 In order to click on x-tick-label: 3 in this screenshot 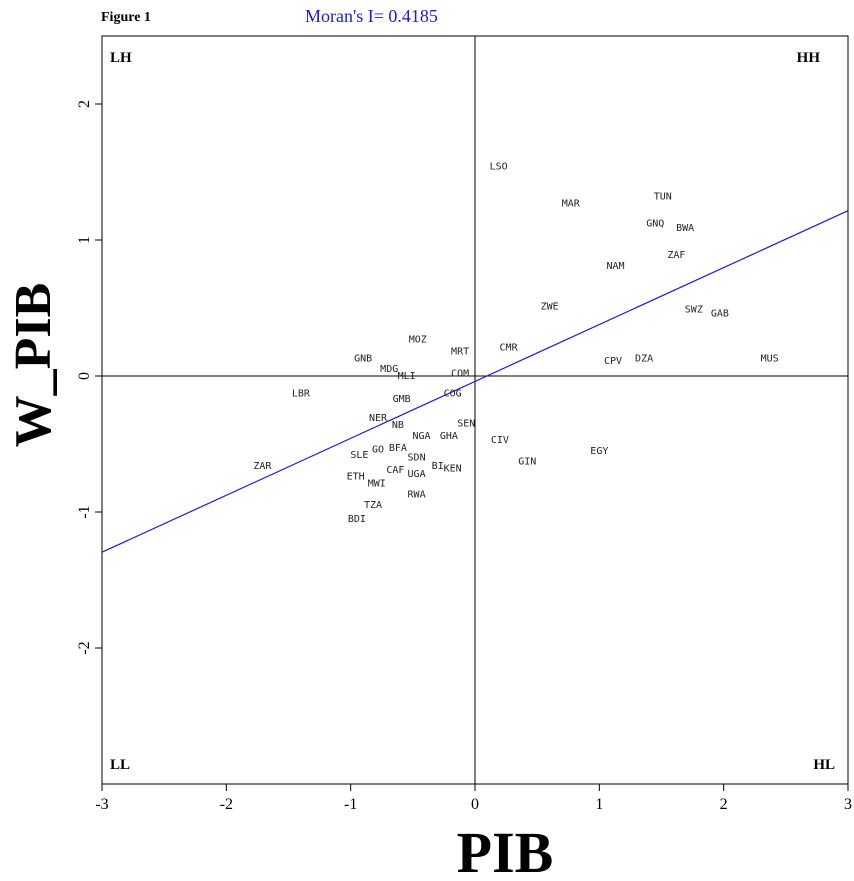, I will do `click(848, 804)`.